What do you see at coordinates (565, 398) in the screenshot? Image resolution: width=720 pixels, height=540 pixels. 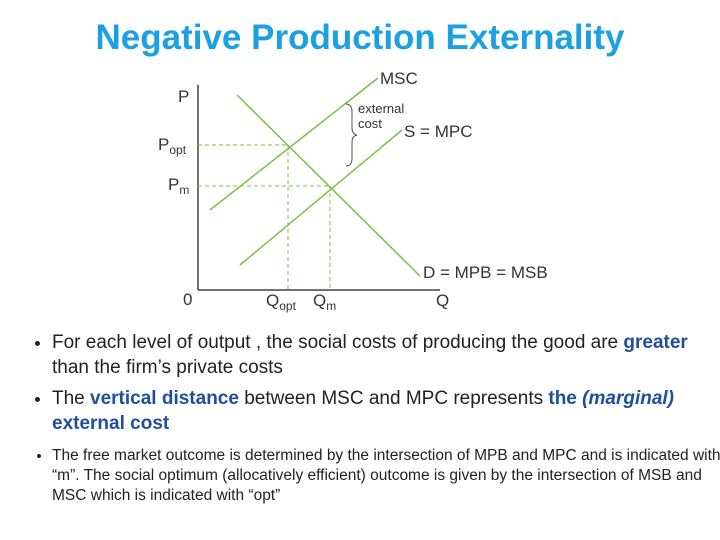 I see `emphasis: the` at bounding box center [565, 398].